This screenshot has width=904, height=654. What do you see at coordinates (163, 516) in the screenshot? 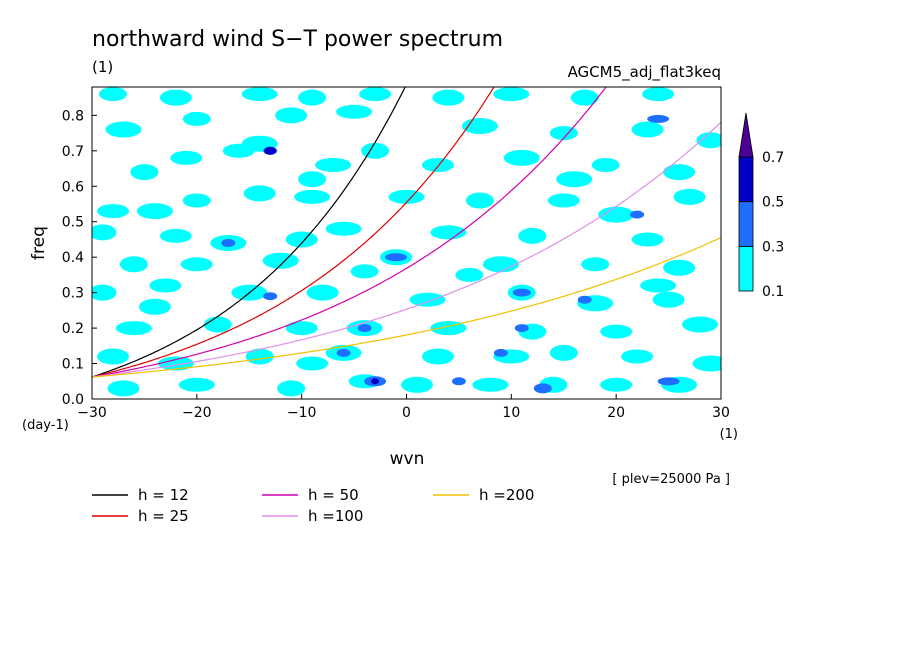
I see `legend-label-h25: h = 25` at bounding box center [163, 516].